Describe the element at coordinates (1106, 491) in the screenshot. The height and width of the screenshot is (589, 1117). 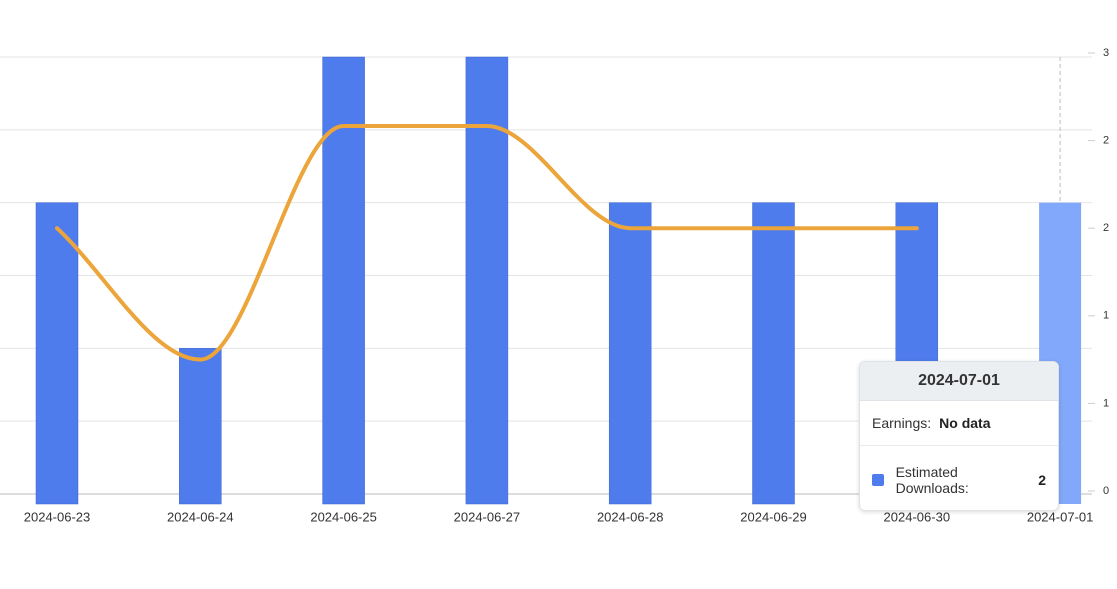
I see `y2-tick-label: 0` at that location.